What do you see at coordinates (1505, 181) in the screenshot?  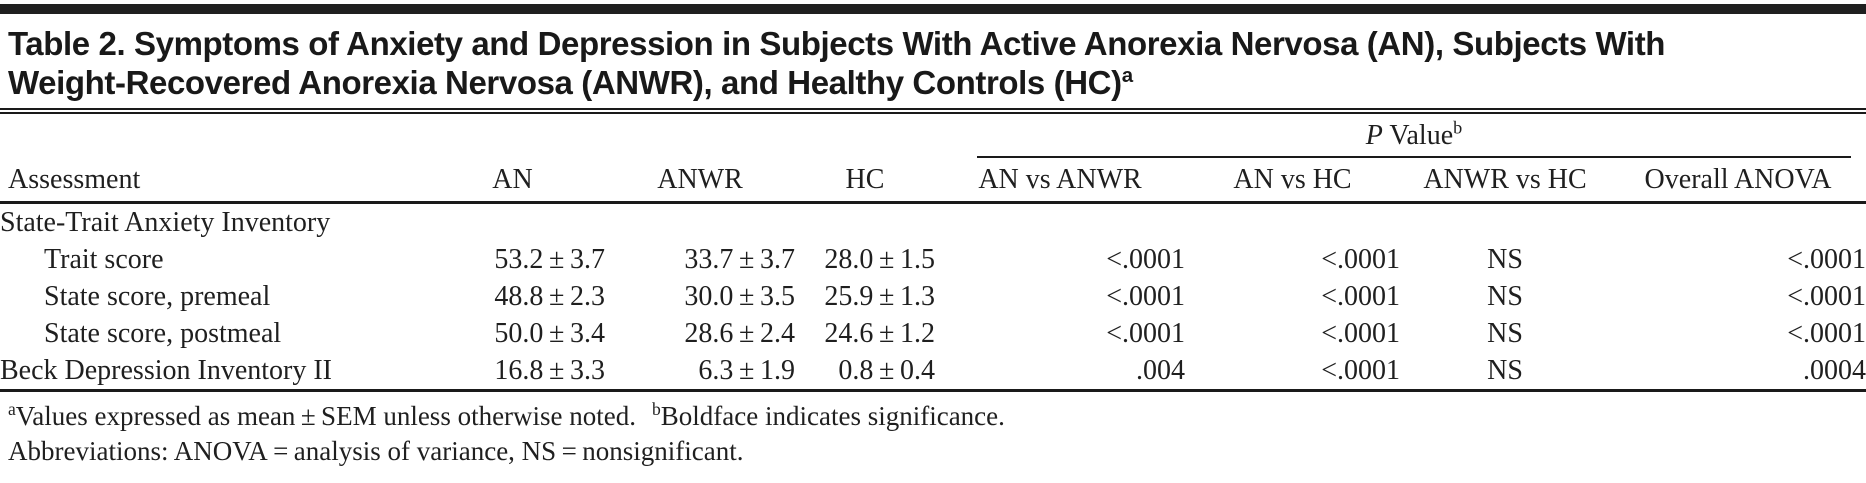 I see `col-header-anwr-vs-hc: ANWR vs HC` at bounding box center [1505, 181].